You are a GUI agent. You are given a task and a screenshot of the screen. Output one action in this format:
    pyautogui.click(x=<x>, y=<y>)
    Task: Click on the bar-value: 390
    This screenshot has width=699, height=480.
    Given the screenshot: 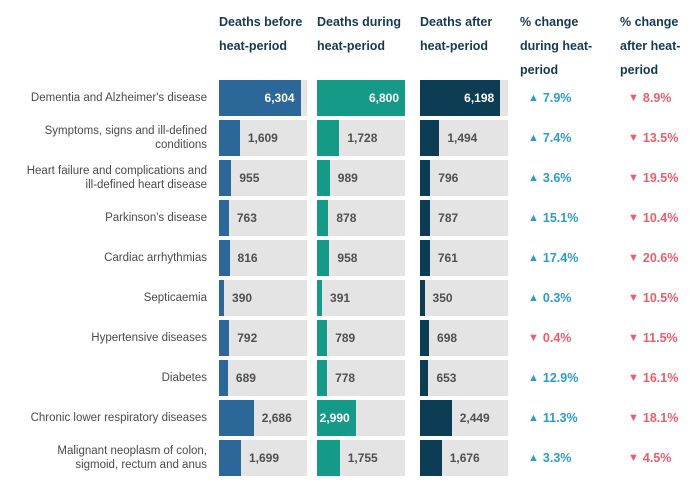 What is the action you would take?
    pyautogui.click(x=242, y=298)
    